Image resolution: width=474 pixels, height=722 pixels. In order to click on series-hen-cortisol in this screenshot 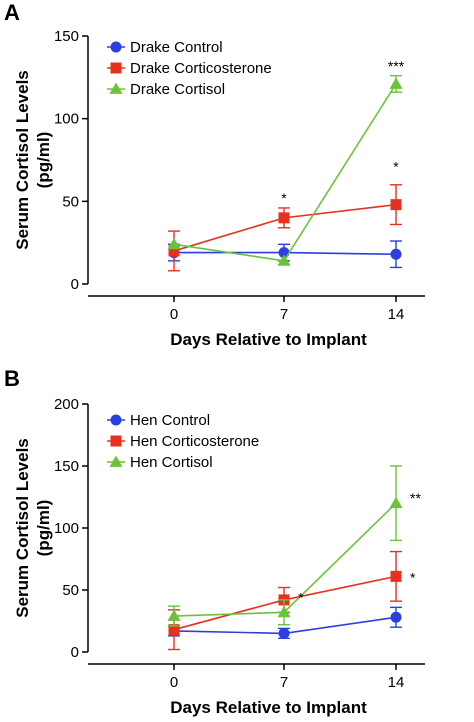, I will do `click(285, 546)`.